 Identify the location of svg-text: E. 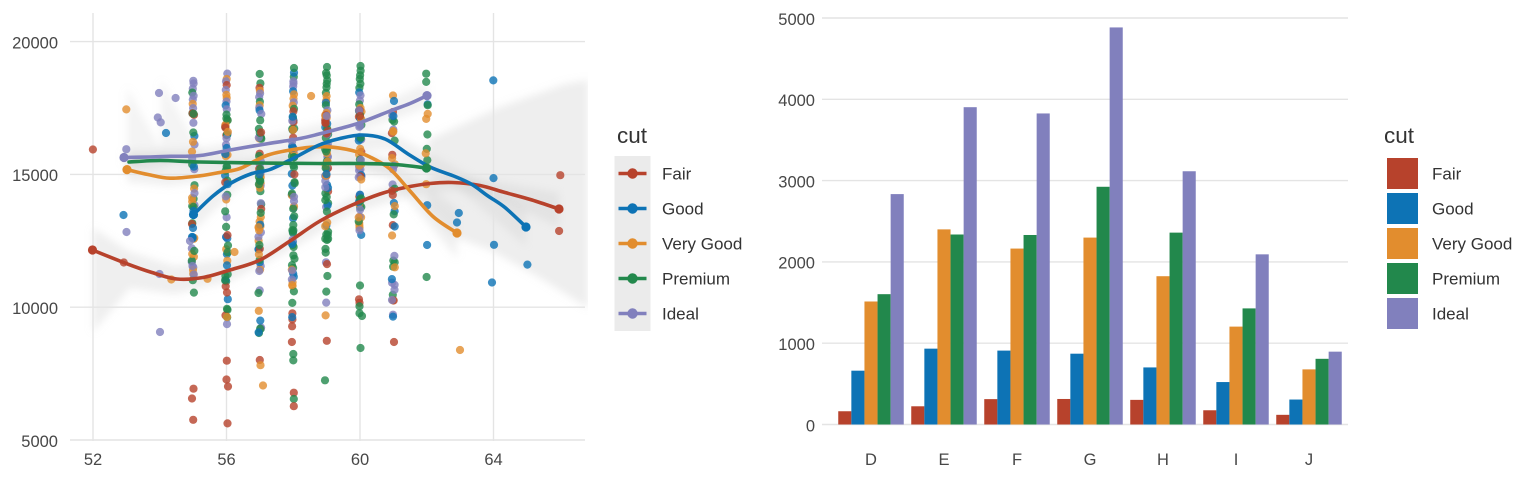
(943, 460).